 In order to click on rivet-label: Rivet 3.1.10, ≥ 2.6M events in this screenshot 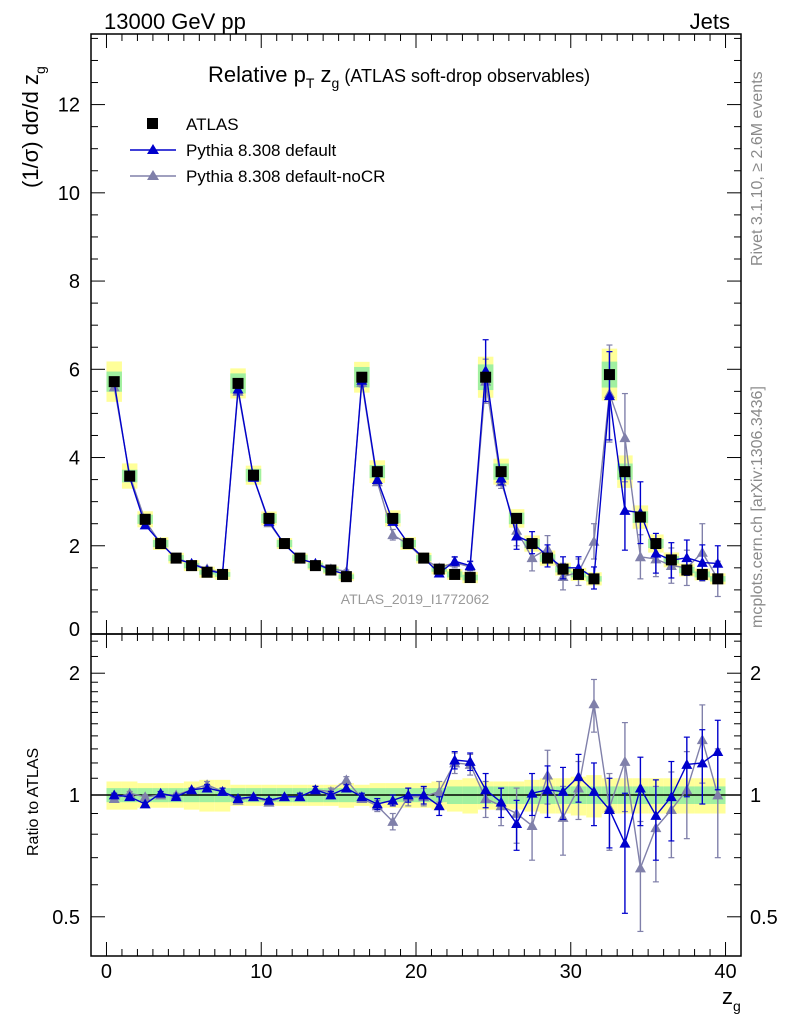, I will do `click(757, 168)`.